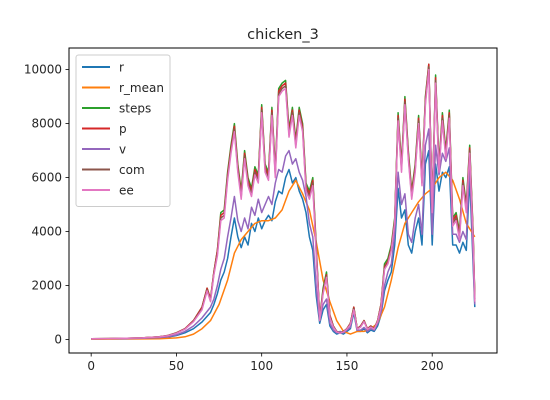  Describe the element at coordinates (46, 124) in the screenshot. I see `y-tick-label: 8000` at that location.